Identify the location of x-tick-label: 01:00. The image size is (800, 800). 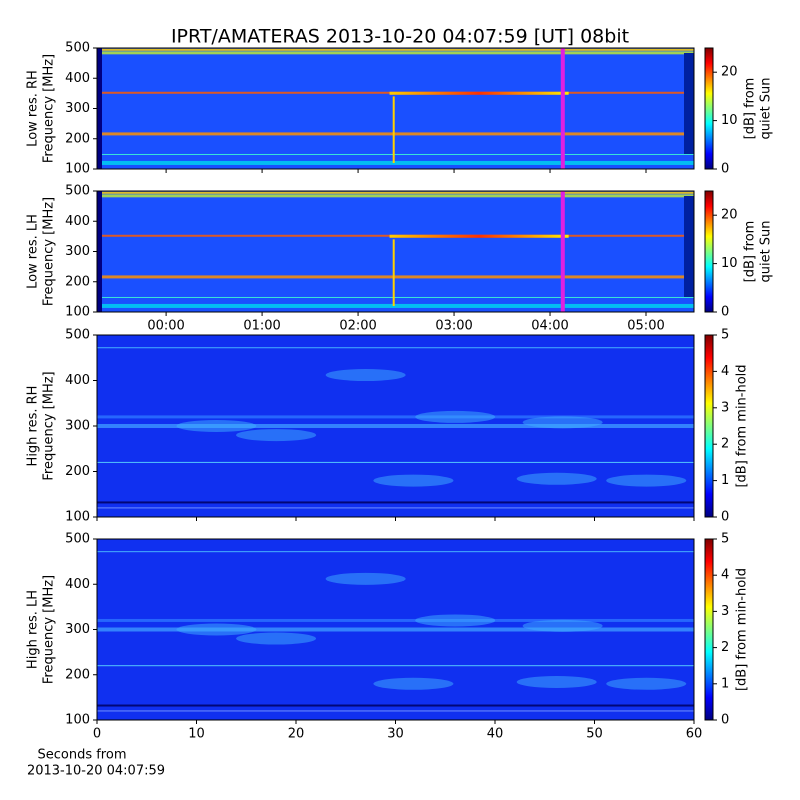
(261, 326).